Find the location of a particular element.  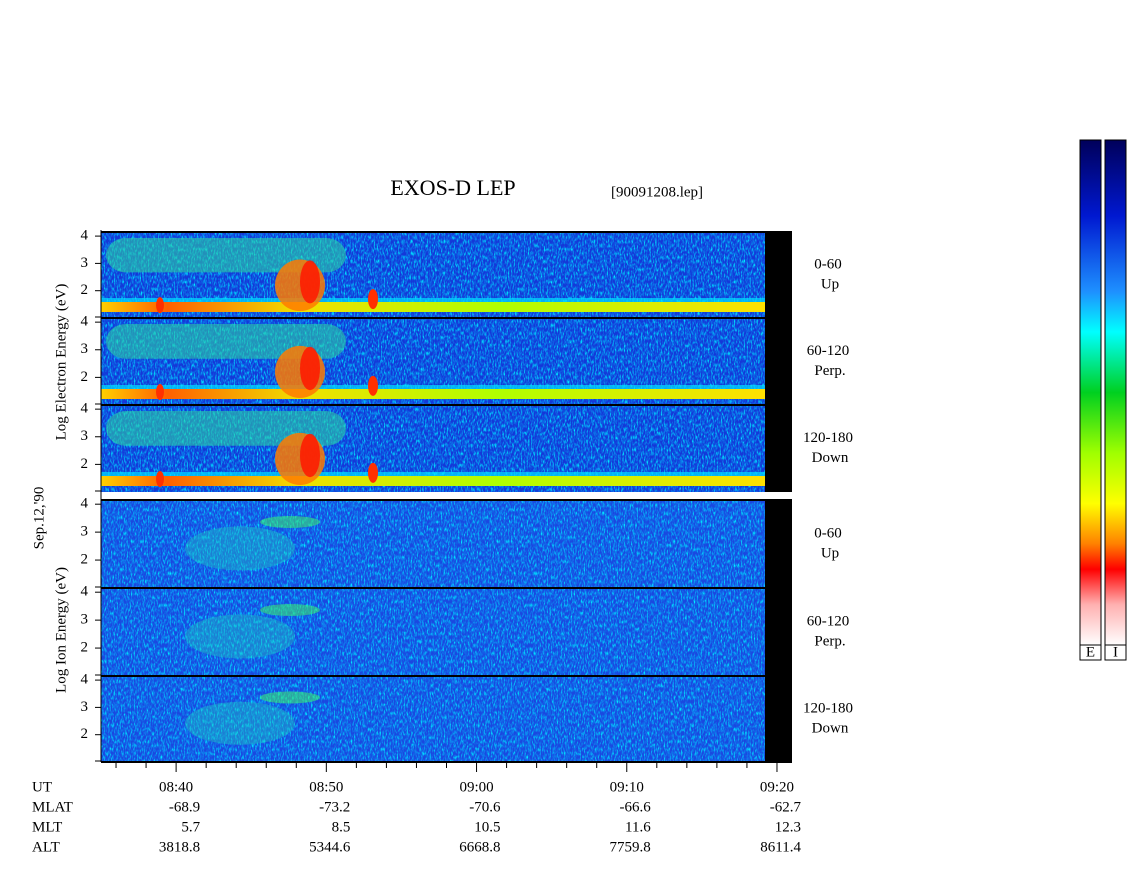

orbit-value: 7759.8 is located at coordinates (630, 847).